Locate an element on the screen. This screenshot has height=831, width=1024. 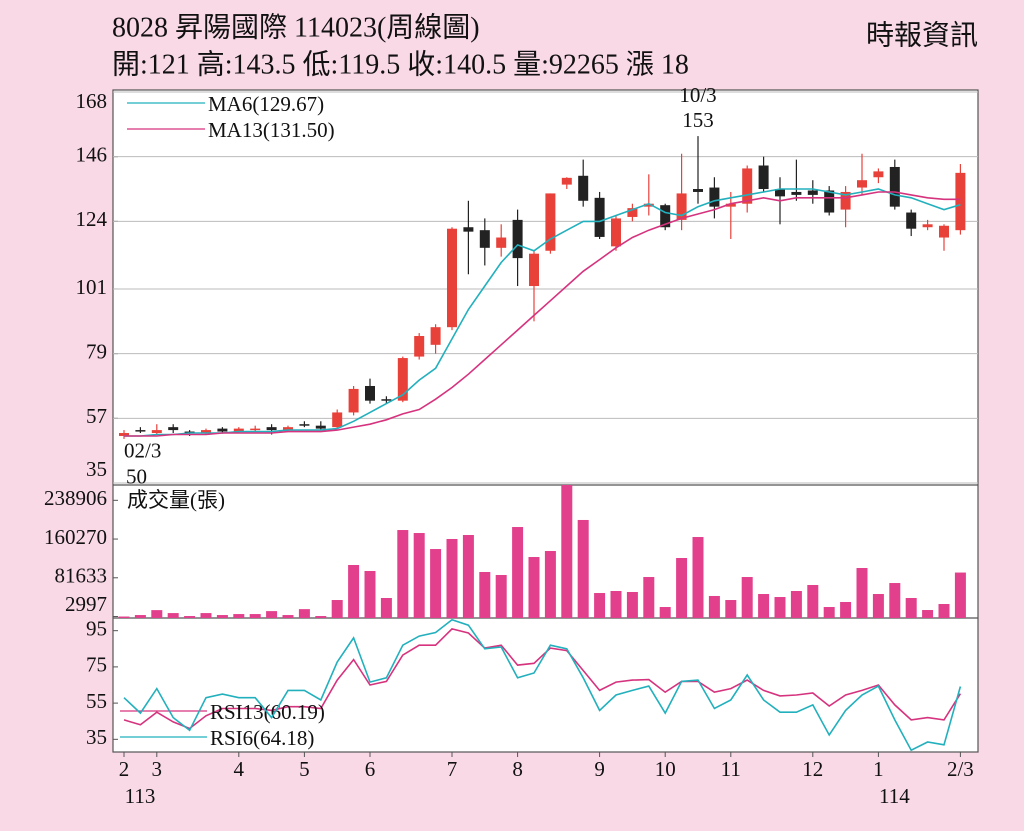
y-tick-label: 95 is located at coordinates (96, 628).